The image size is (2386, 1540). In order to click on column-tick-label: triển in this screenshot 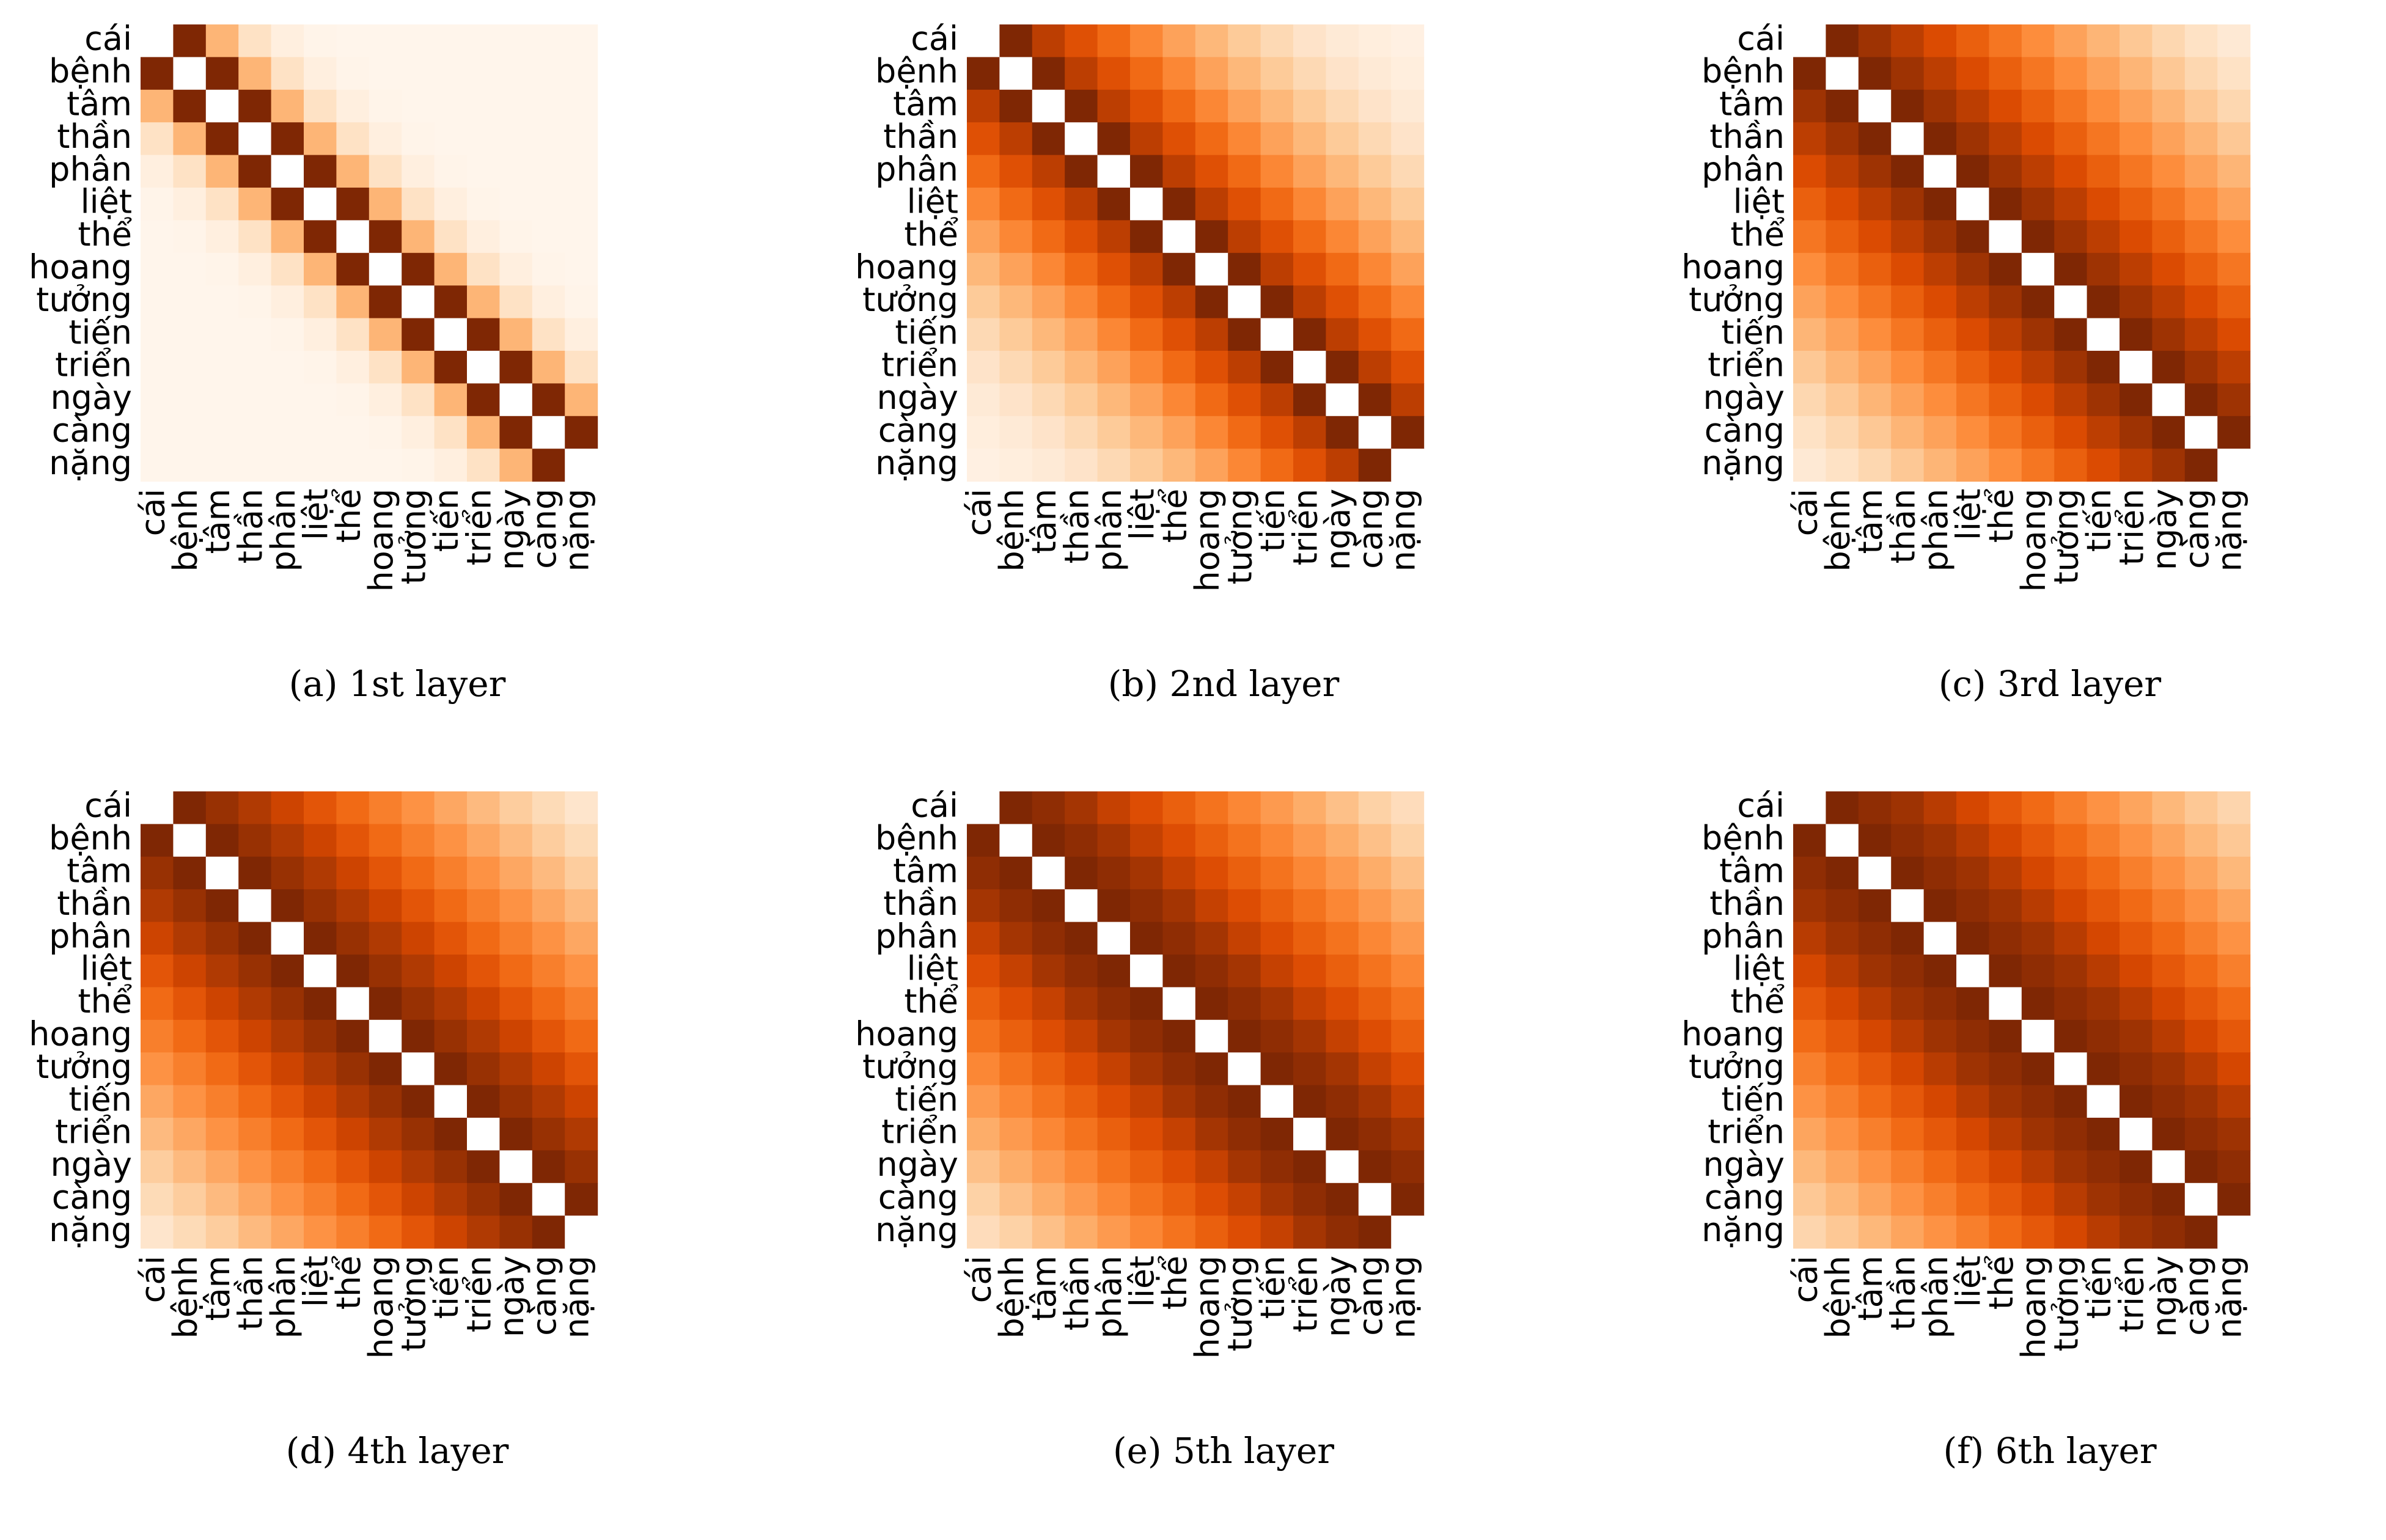, I will do `click(1305, 1295)`.